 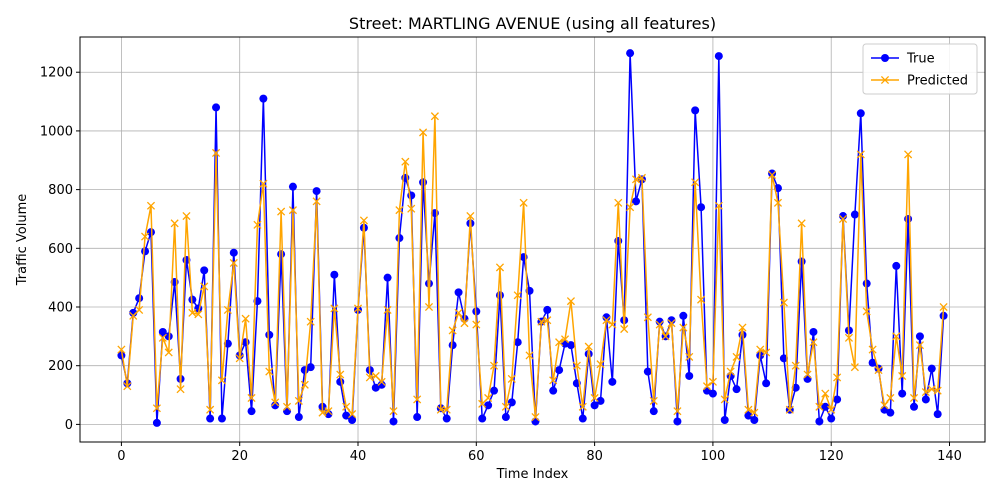 What do you see at coordinates (239, 456) in the screenshot?
I see `x-tick-label: 20` at bounding box center [239, 456].